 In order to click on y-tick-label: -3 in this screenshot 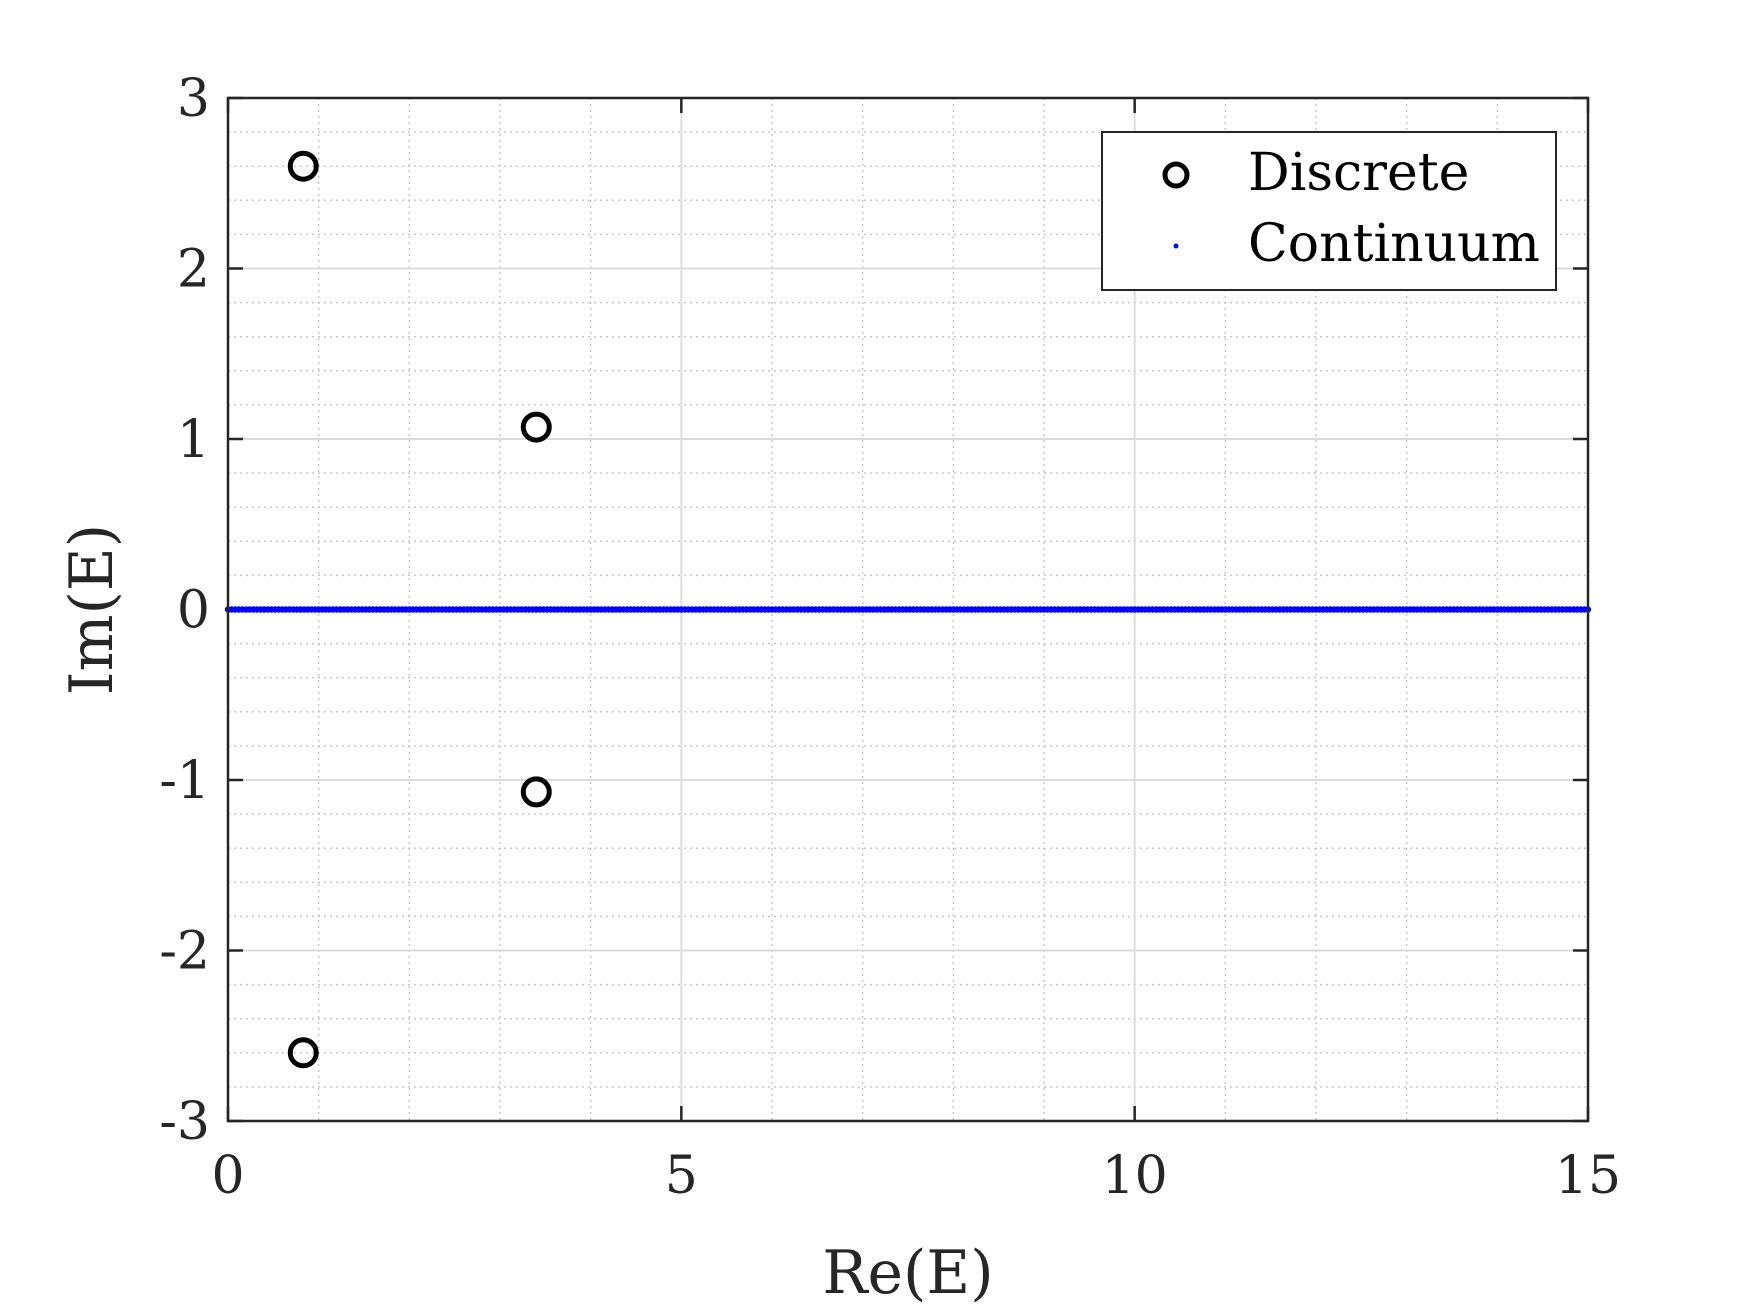, I will do `click(184, 1122)`.